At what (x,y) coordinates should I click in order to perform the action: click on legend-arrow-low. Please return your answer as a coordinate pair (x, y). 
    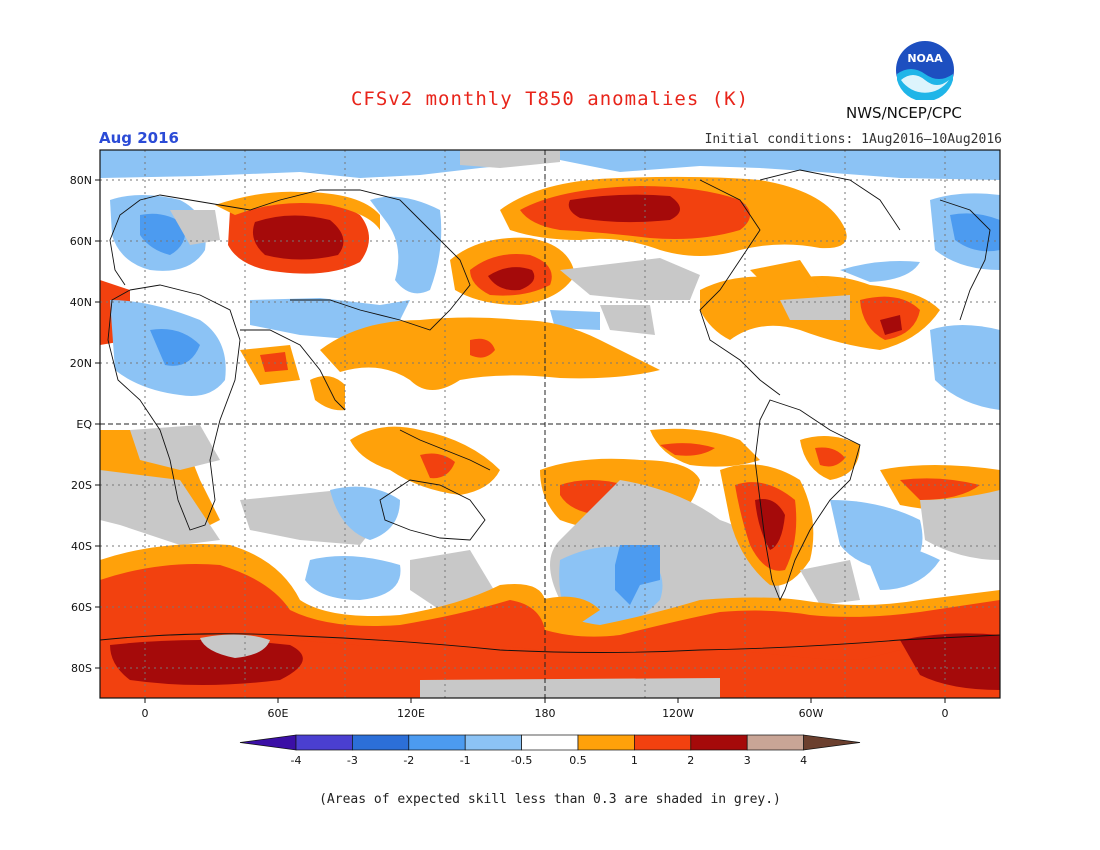
    Looking at the image, I should click on (268, 742).